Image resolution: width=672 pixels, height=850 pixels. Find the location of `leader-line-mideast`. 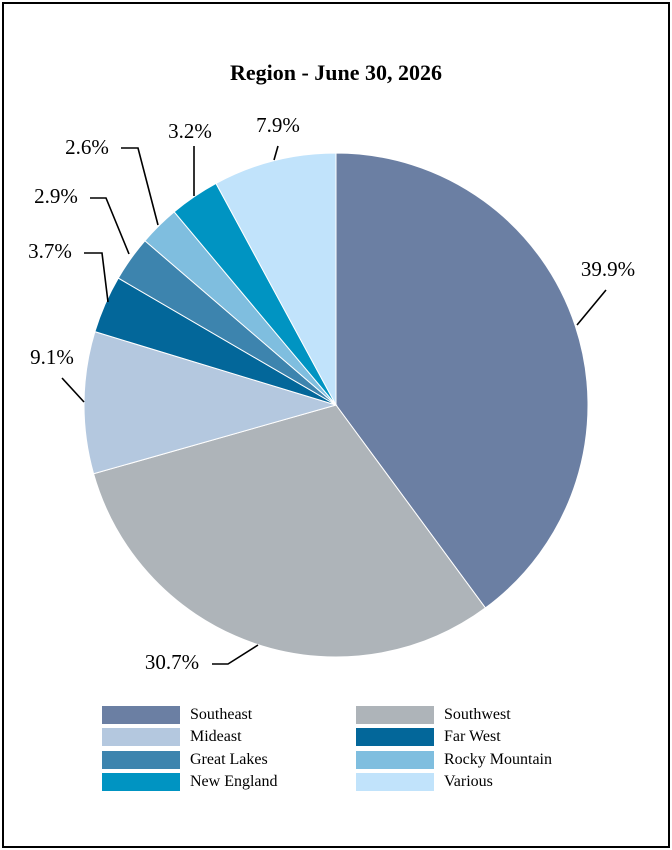

leader-line-mideast is located at coordinates (73, 390).